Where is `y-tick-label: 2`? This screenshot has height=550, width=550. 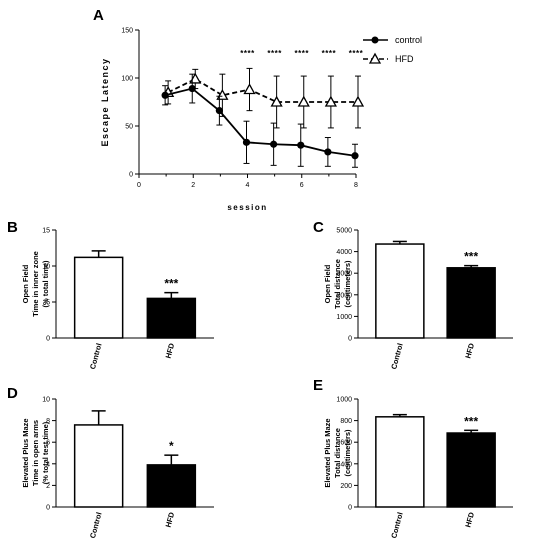 y-tick-label: 2 is located at coordinates (48, 486).